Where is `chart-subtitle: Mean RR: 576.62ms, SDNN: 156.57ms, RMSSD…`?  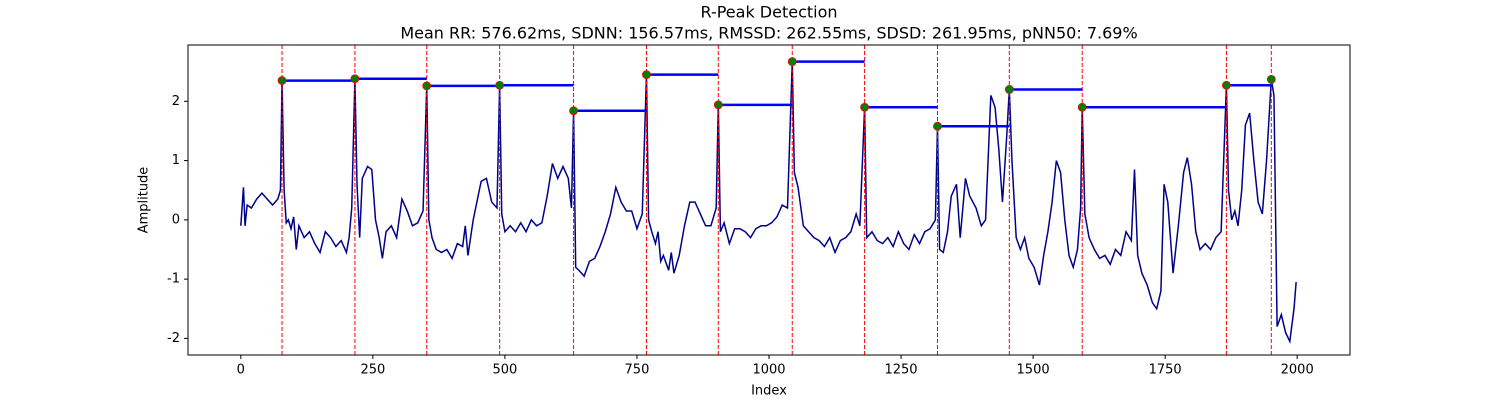
chart-subtitle: Mean RR: 576.62ms, SDNN: 156.57ms, RMSSD… is located at coordinates (768, 33).